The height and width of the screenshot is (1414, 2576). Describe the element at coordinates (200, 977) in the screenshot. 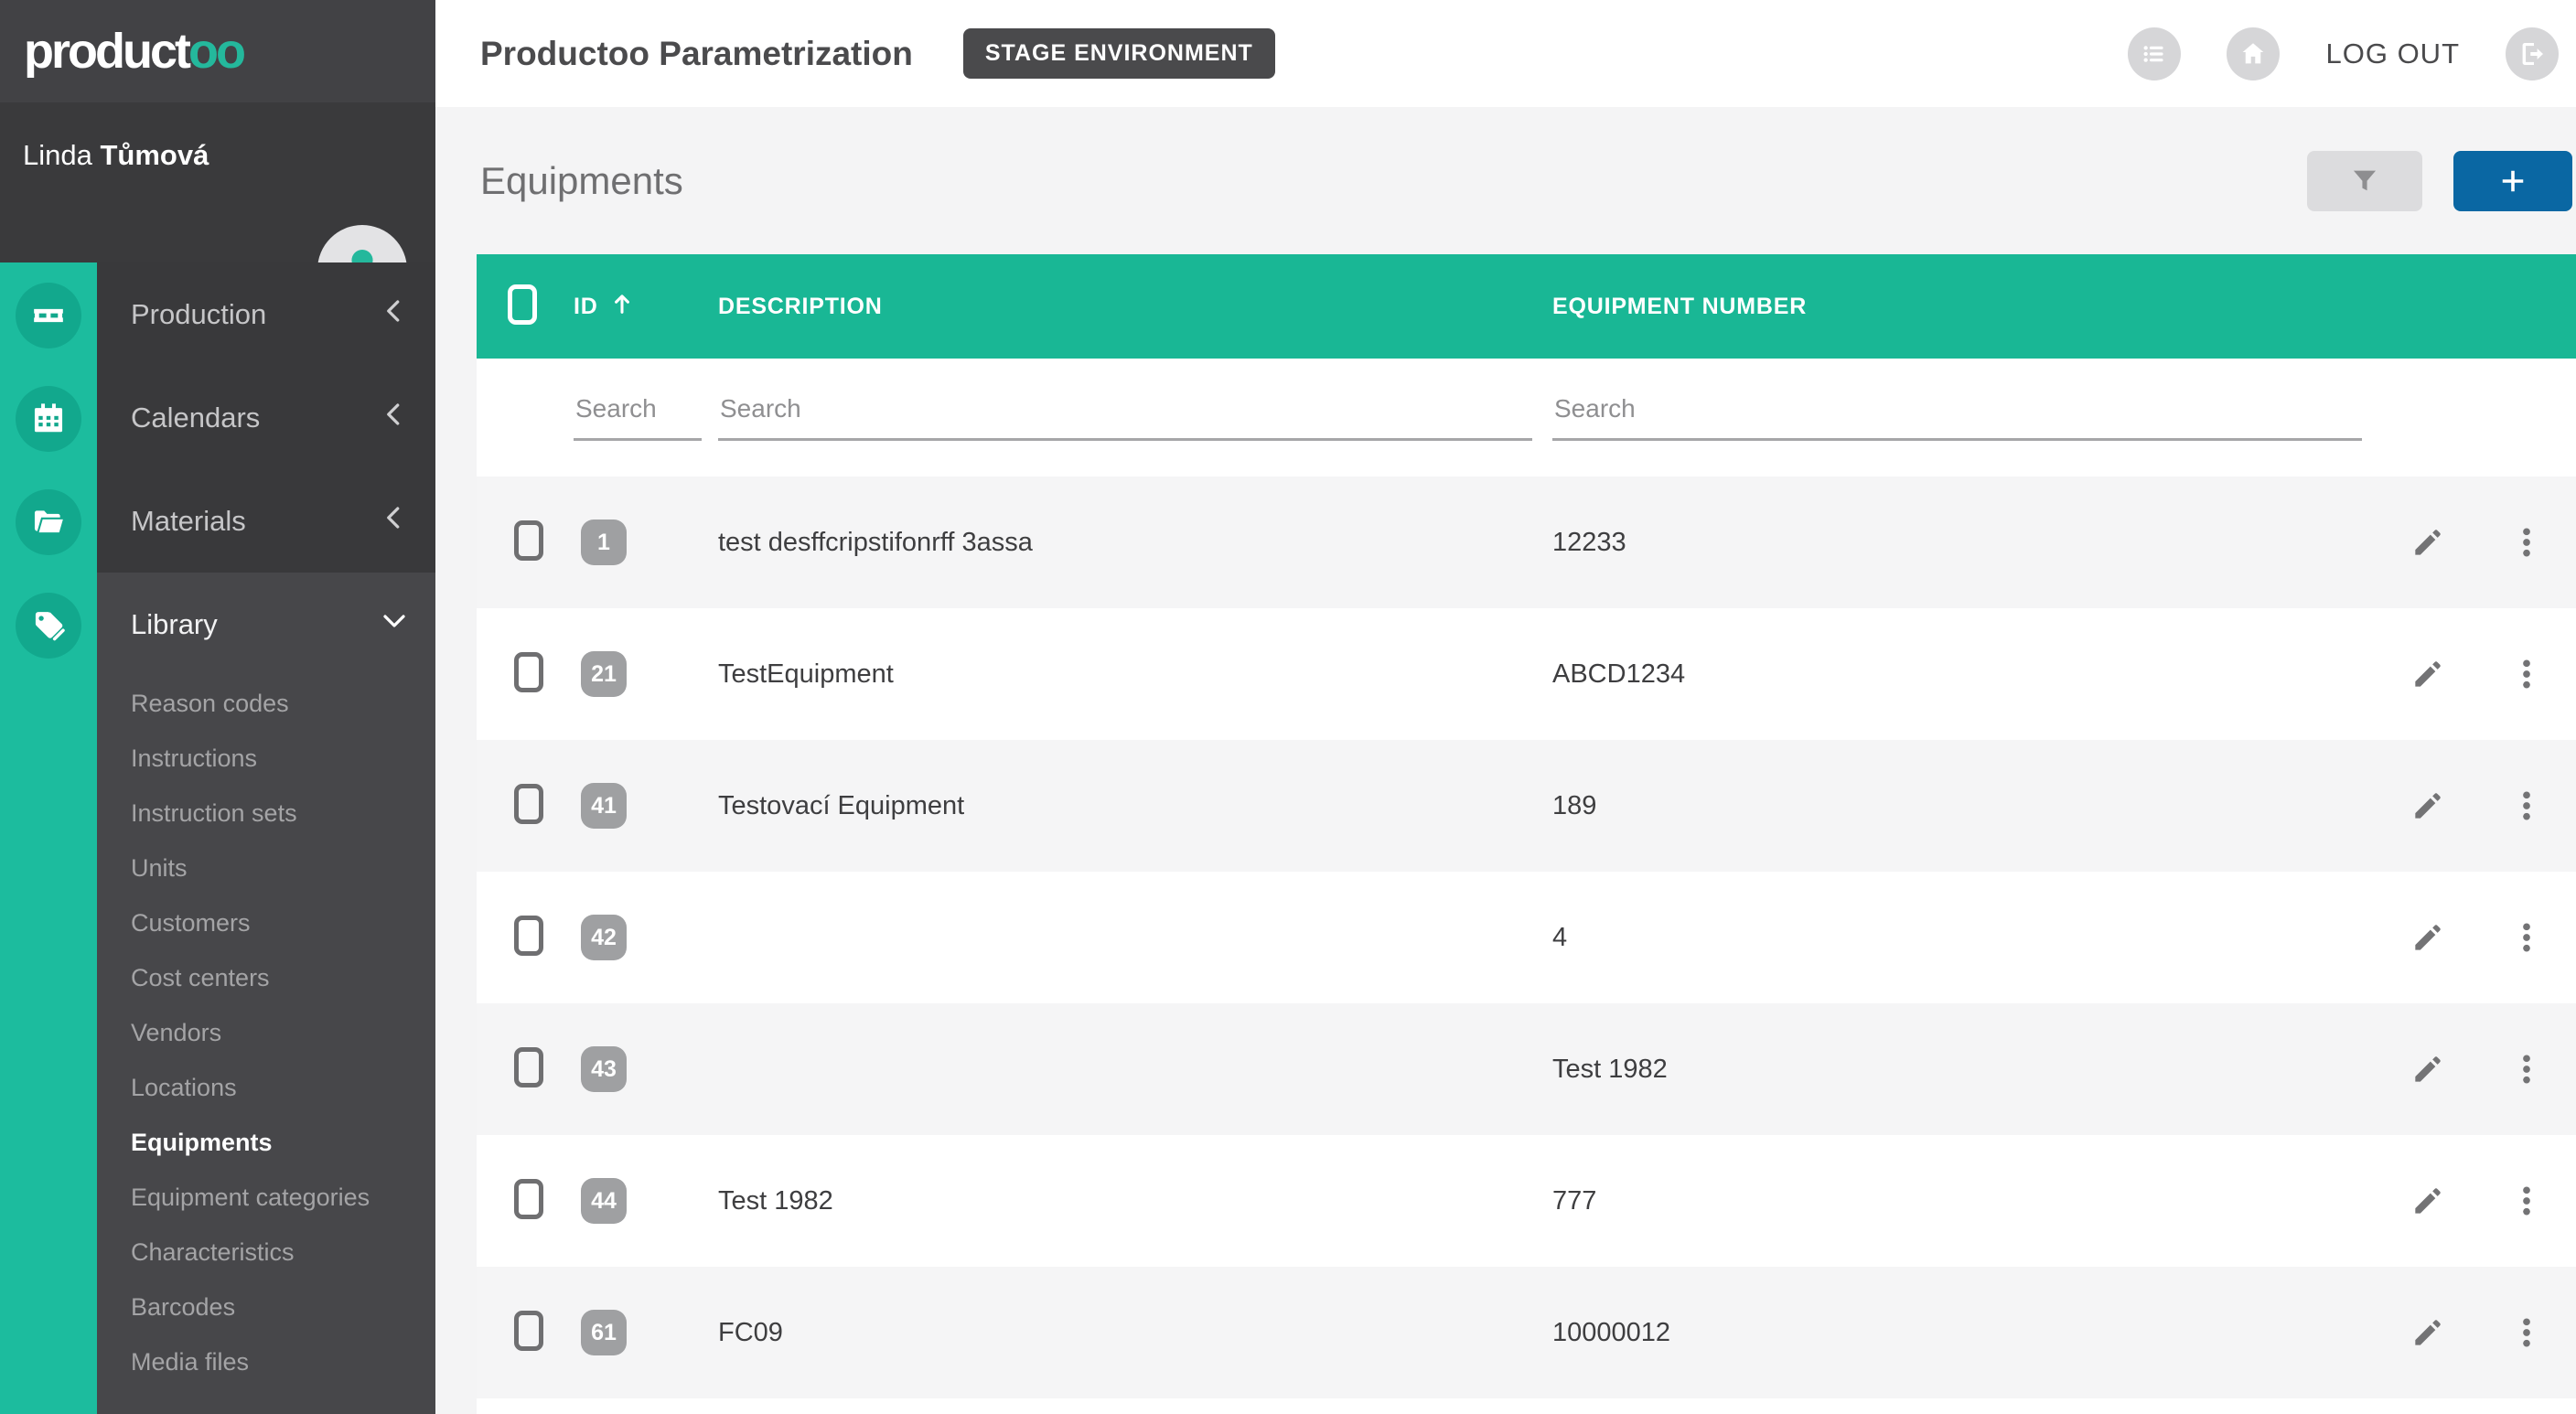

I see `sidebar-subitem: Cost centers` at that location.